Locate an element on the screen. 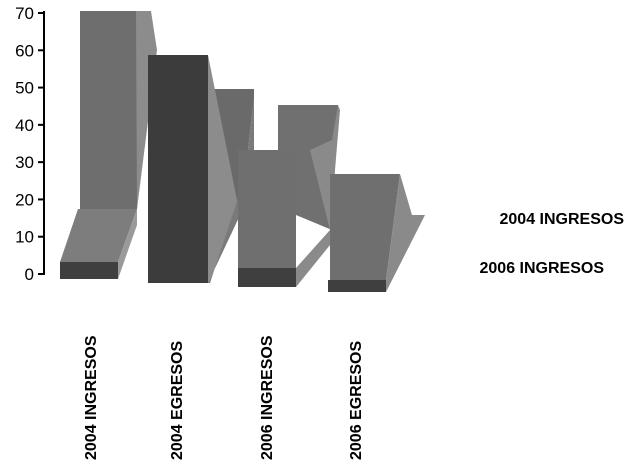 Image resolution: width=628 pixels, height=466 pixels. y-tick-label: 50 is located at coordinates (24, 88).